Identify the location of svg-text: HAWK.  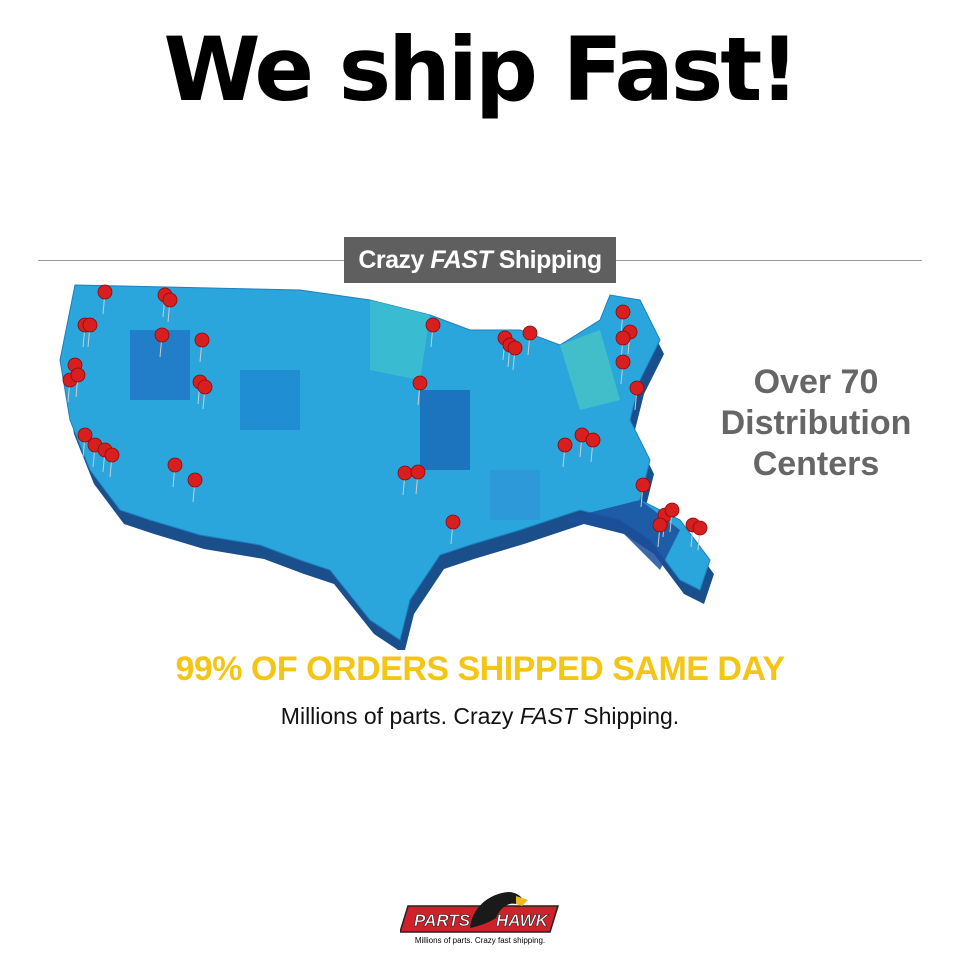
(523, 920).